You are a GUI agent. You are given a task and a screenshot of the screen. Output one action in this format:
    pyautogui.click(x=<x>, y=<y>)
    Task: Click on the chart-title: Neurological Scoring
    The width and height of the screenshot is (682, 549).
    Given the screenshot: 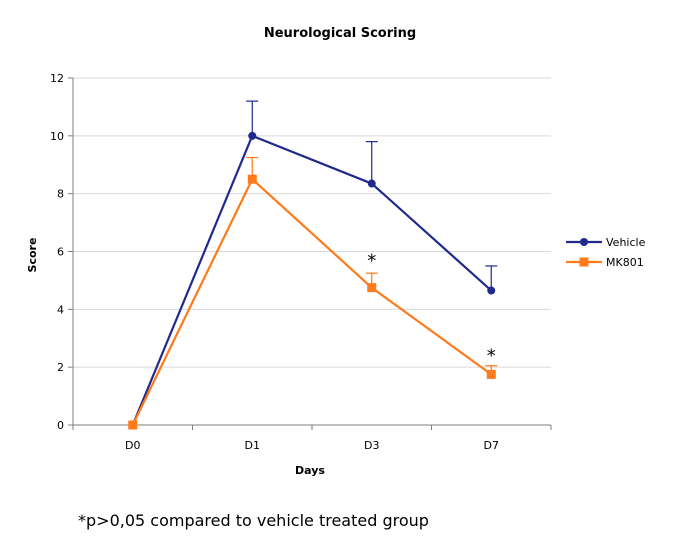 What is the action you would take?
    pyautogui.click(x=340, y=33)
    